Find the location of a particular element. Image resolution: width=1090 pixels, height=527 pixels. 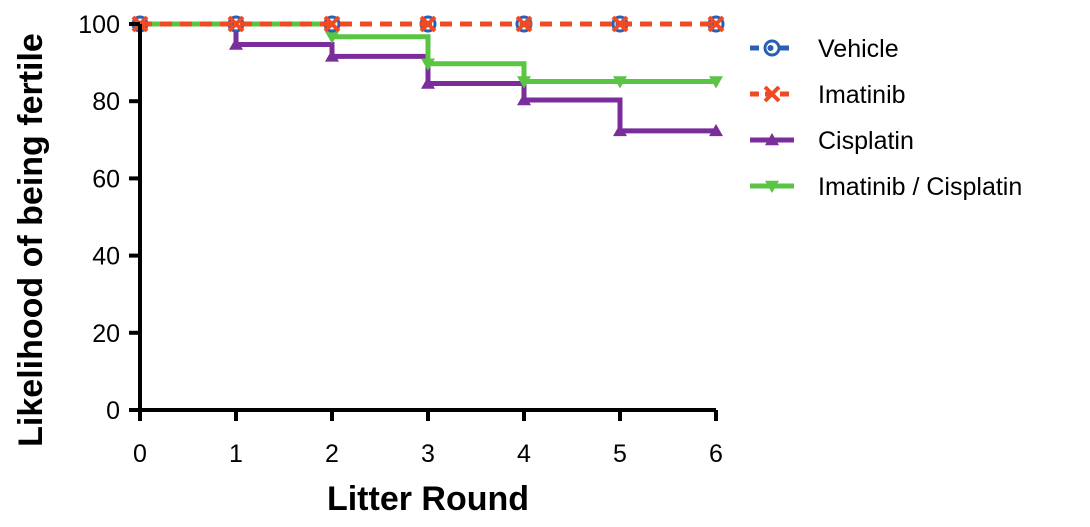

series-layer is located at coordinates (428, 76).